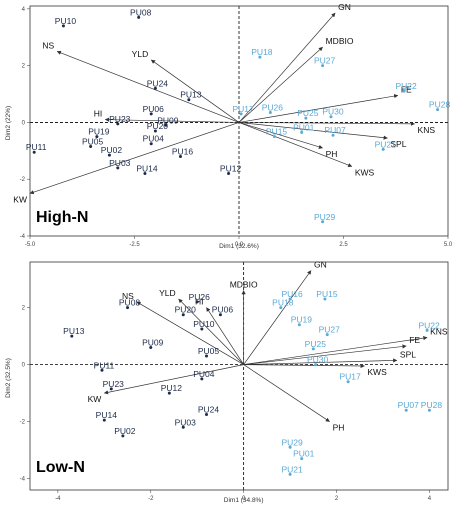 This screenshot has height=516, width=474. What do you see at coordinates (339, 428) in the screenshot?
I see `vector-label: PH` at bounding box center [339, 428].